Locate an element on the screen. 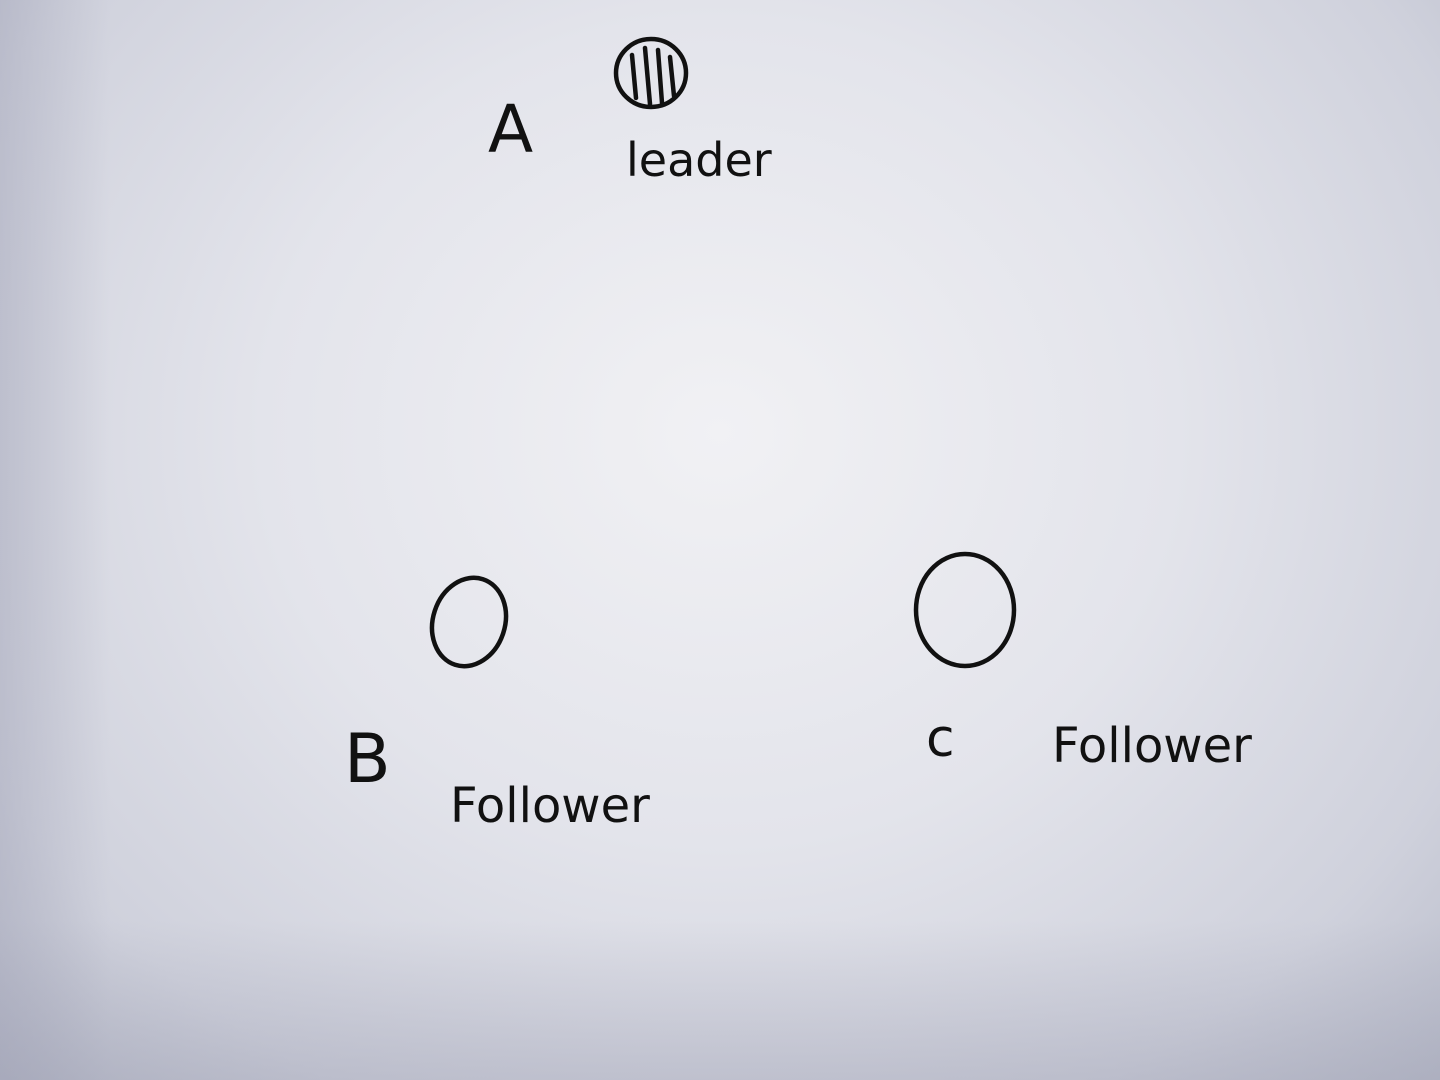 Image resolution: width=1440 pixels, height=1080 pixels. node-a-circle is located at coordinates (651, 73).